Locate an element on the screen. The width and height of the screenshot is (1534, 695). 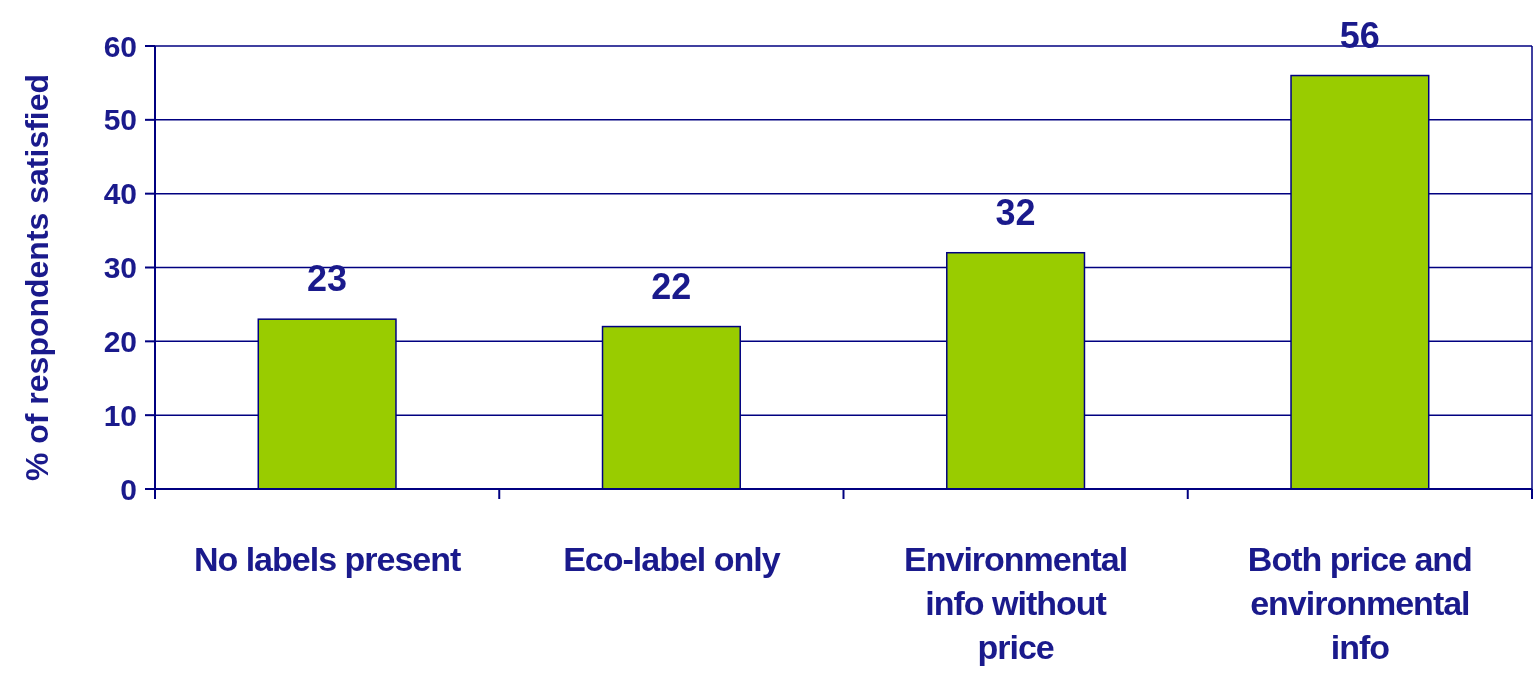
data-label: 56 is located at coordinates (1359, 35).